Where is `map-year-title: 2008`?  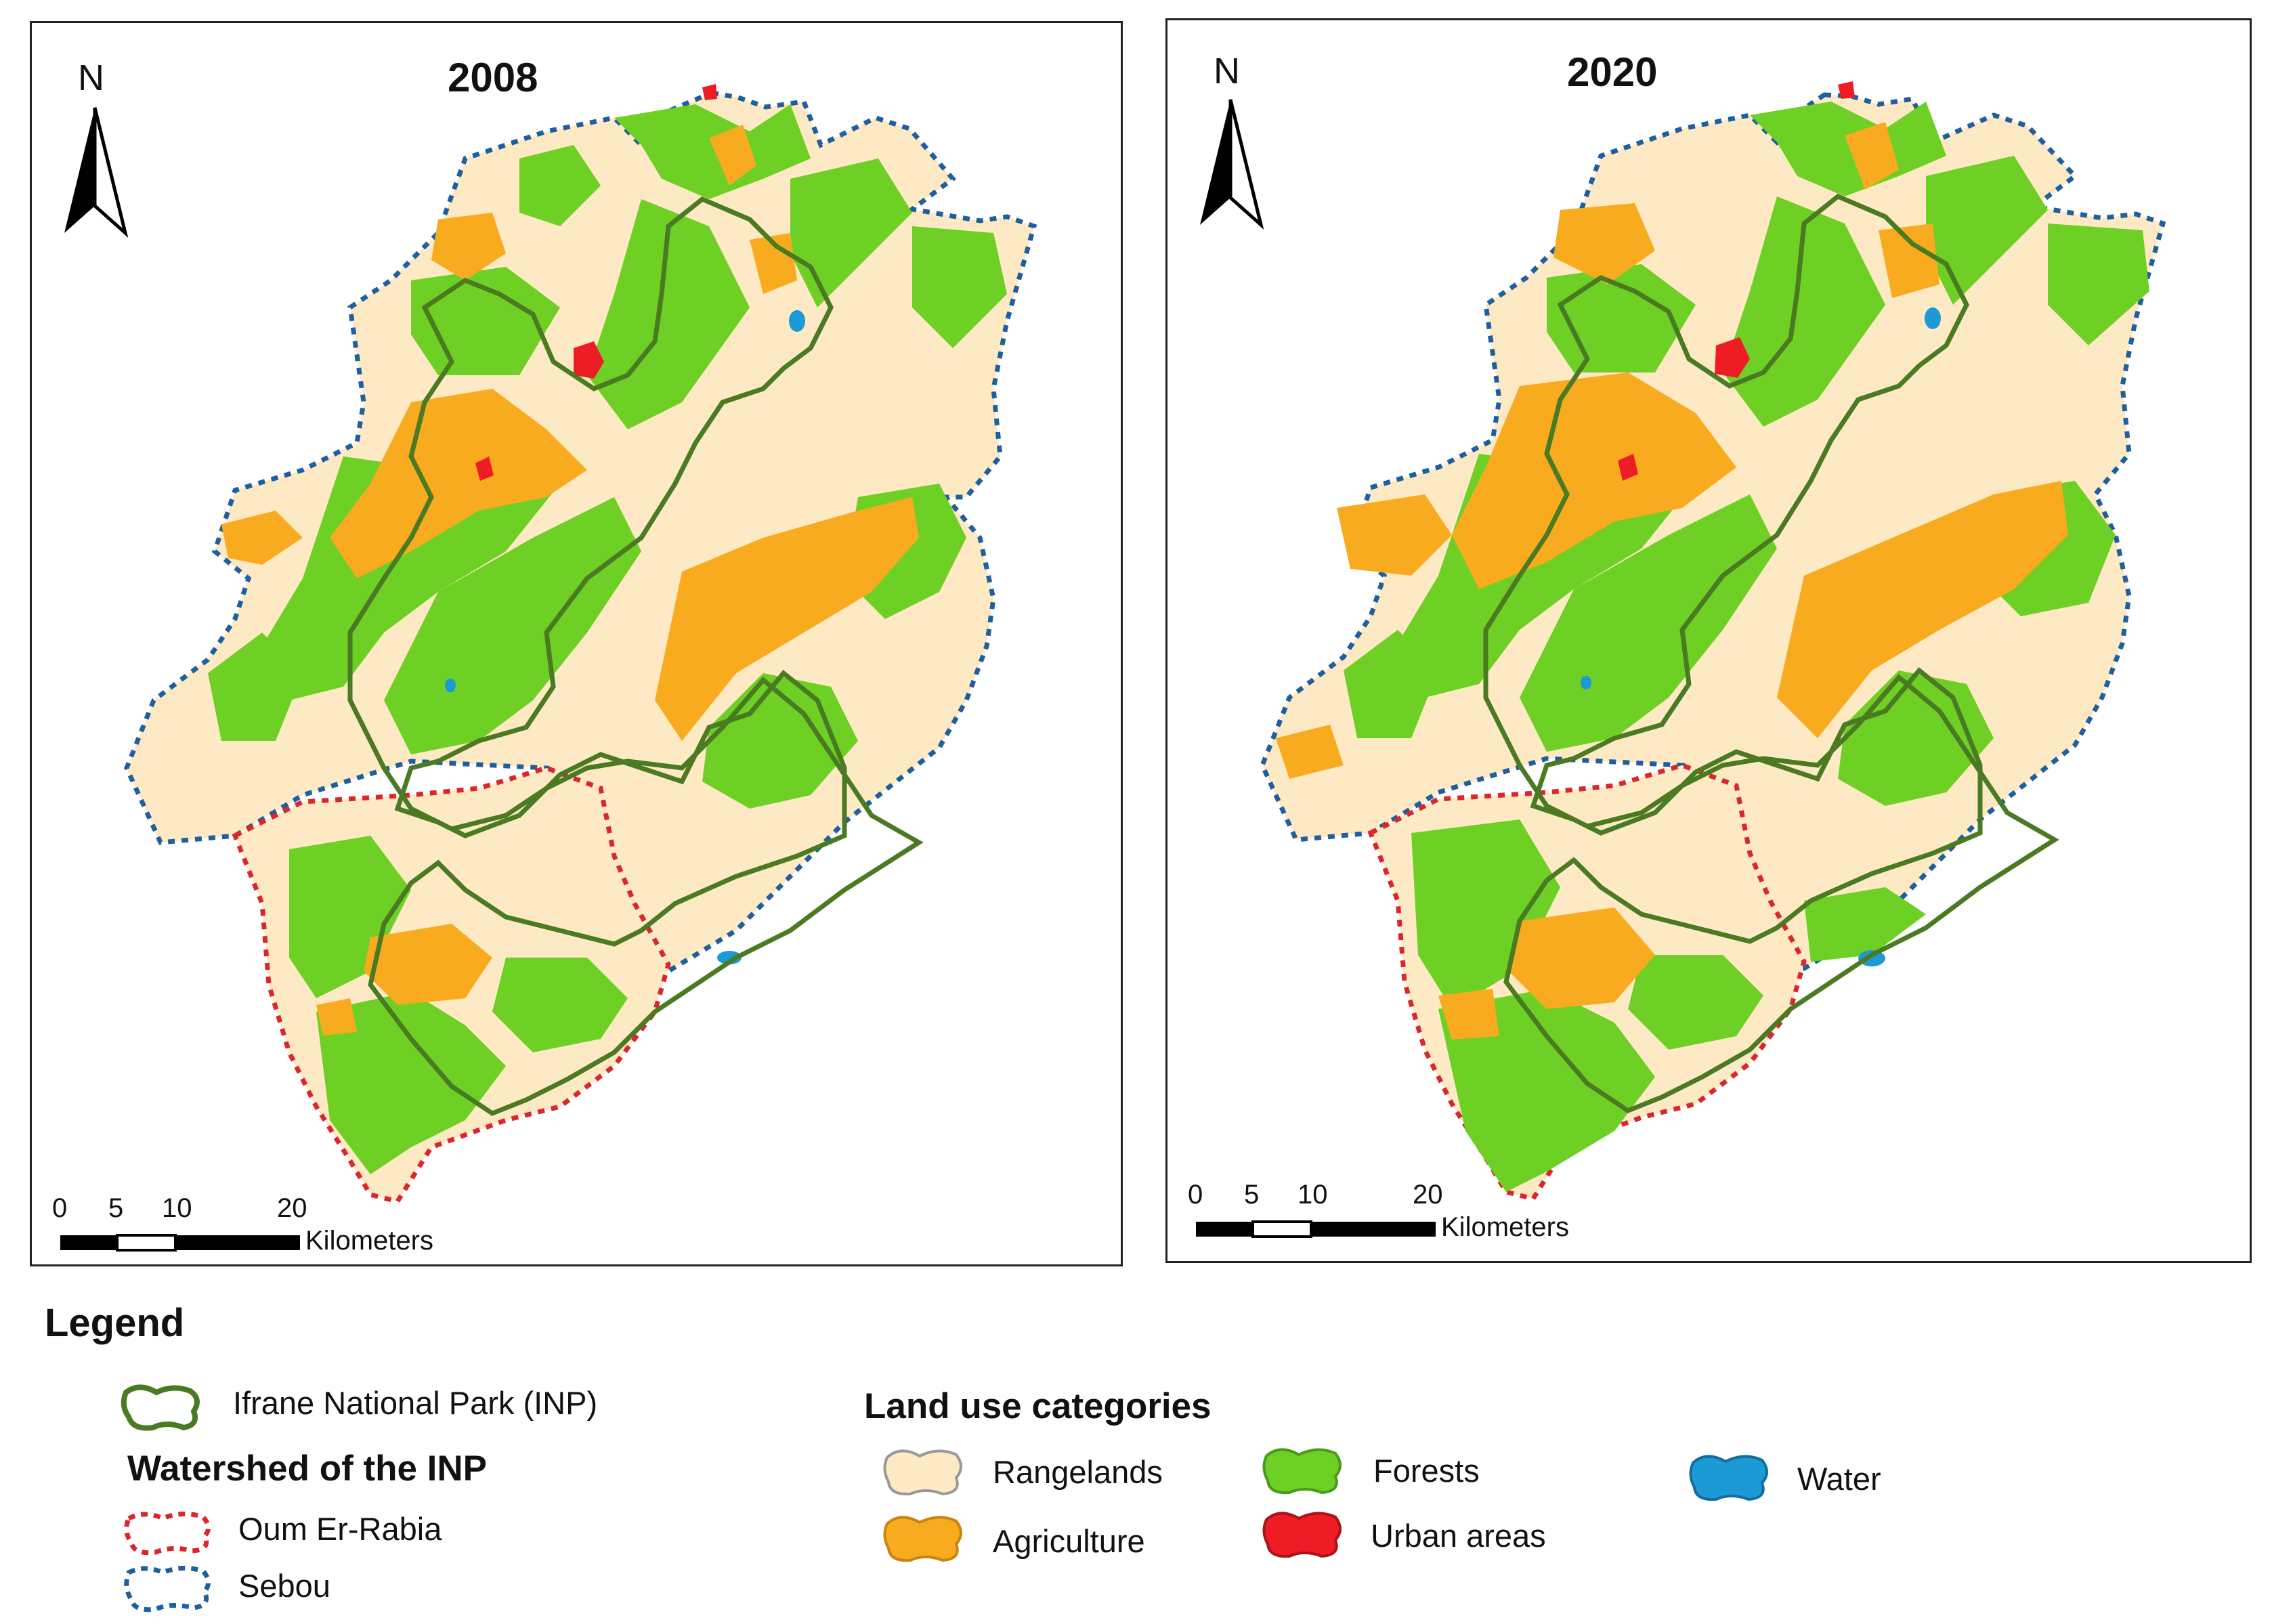 map-year-title: 2008 is located at coordinates (493, 77).